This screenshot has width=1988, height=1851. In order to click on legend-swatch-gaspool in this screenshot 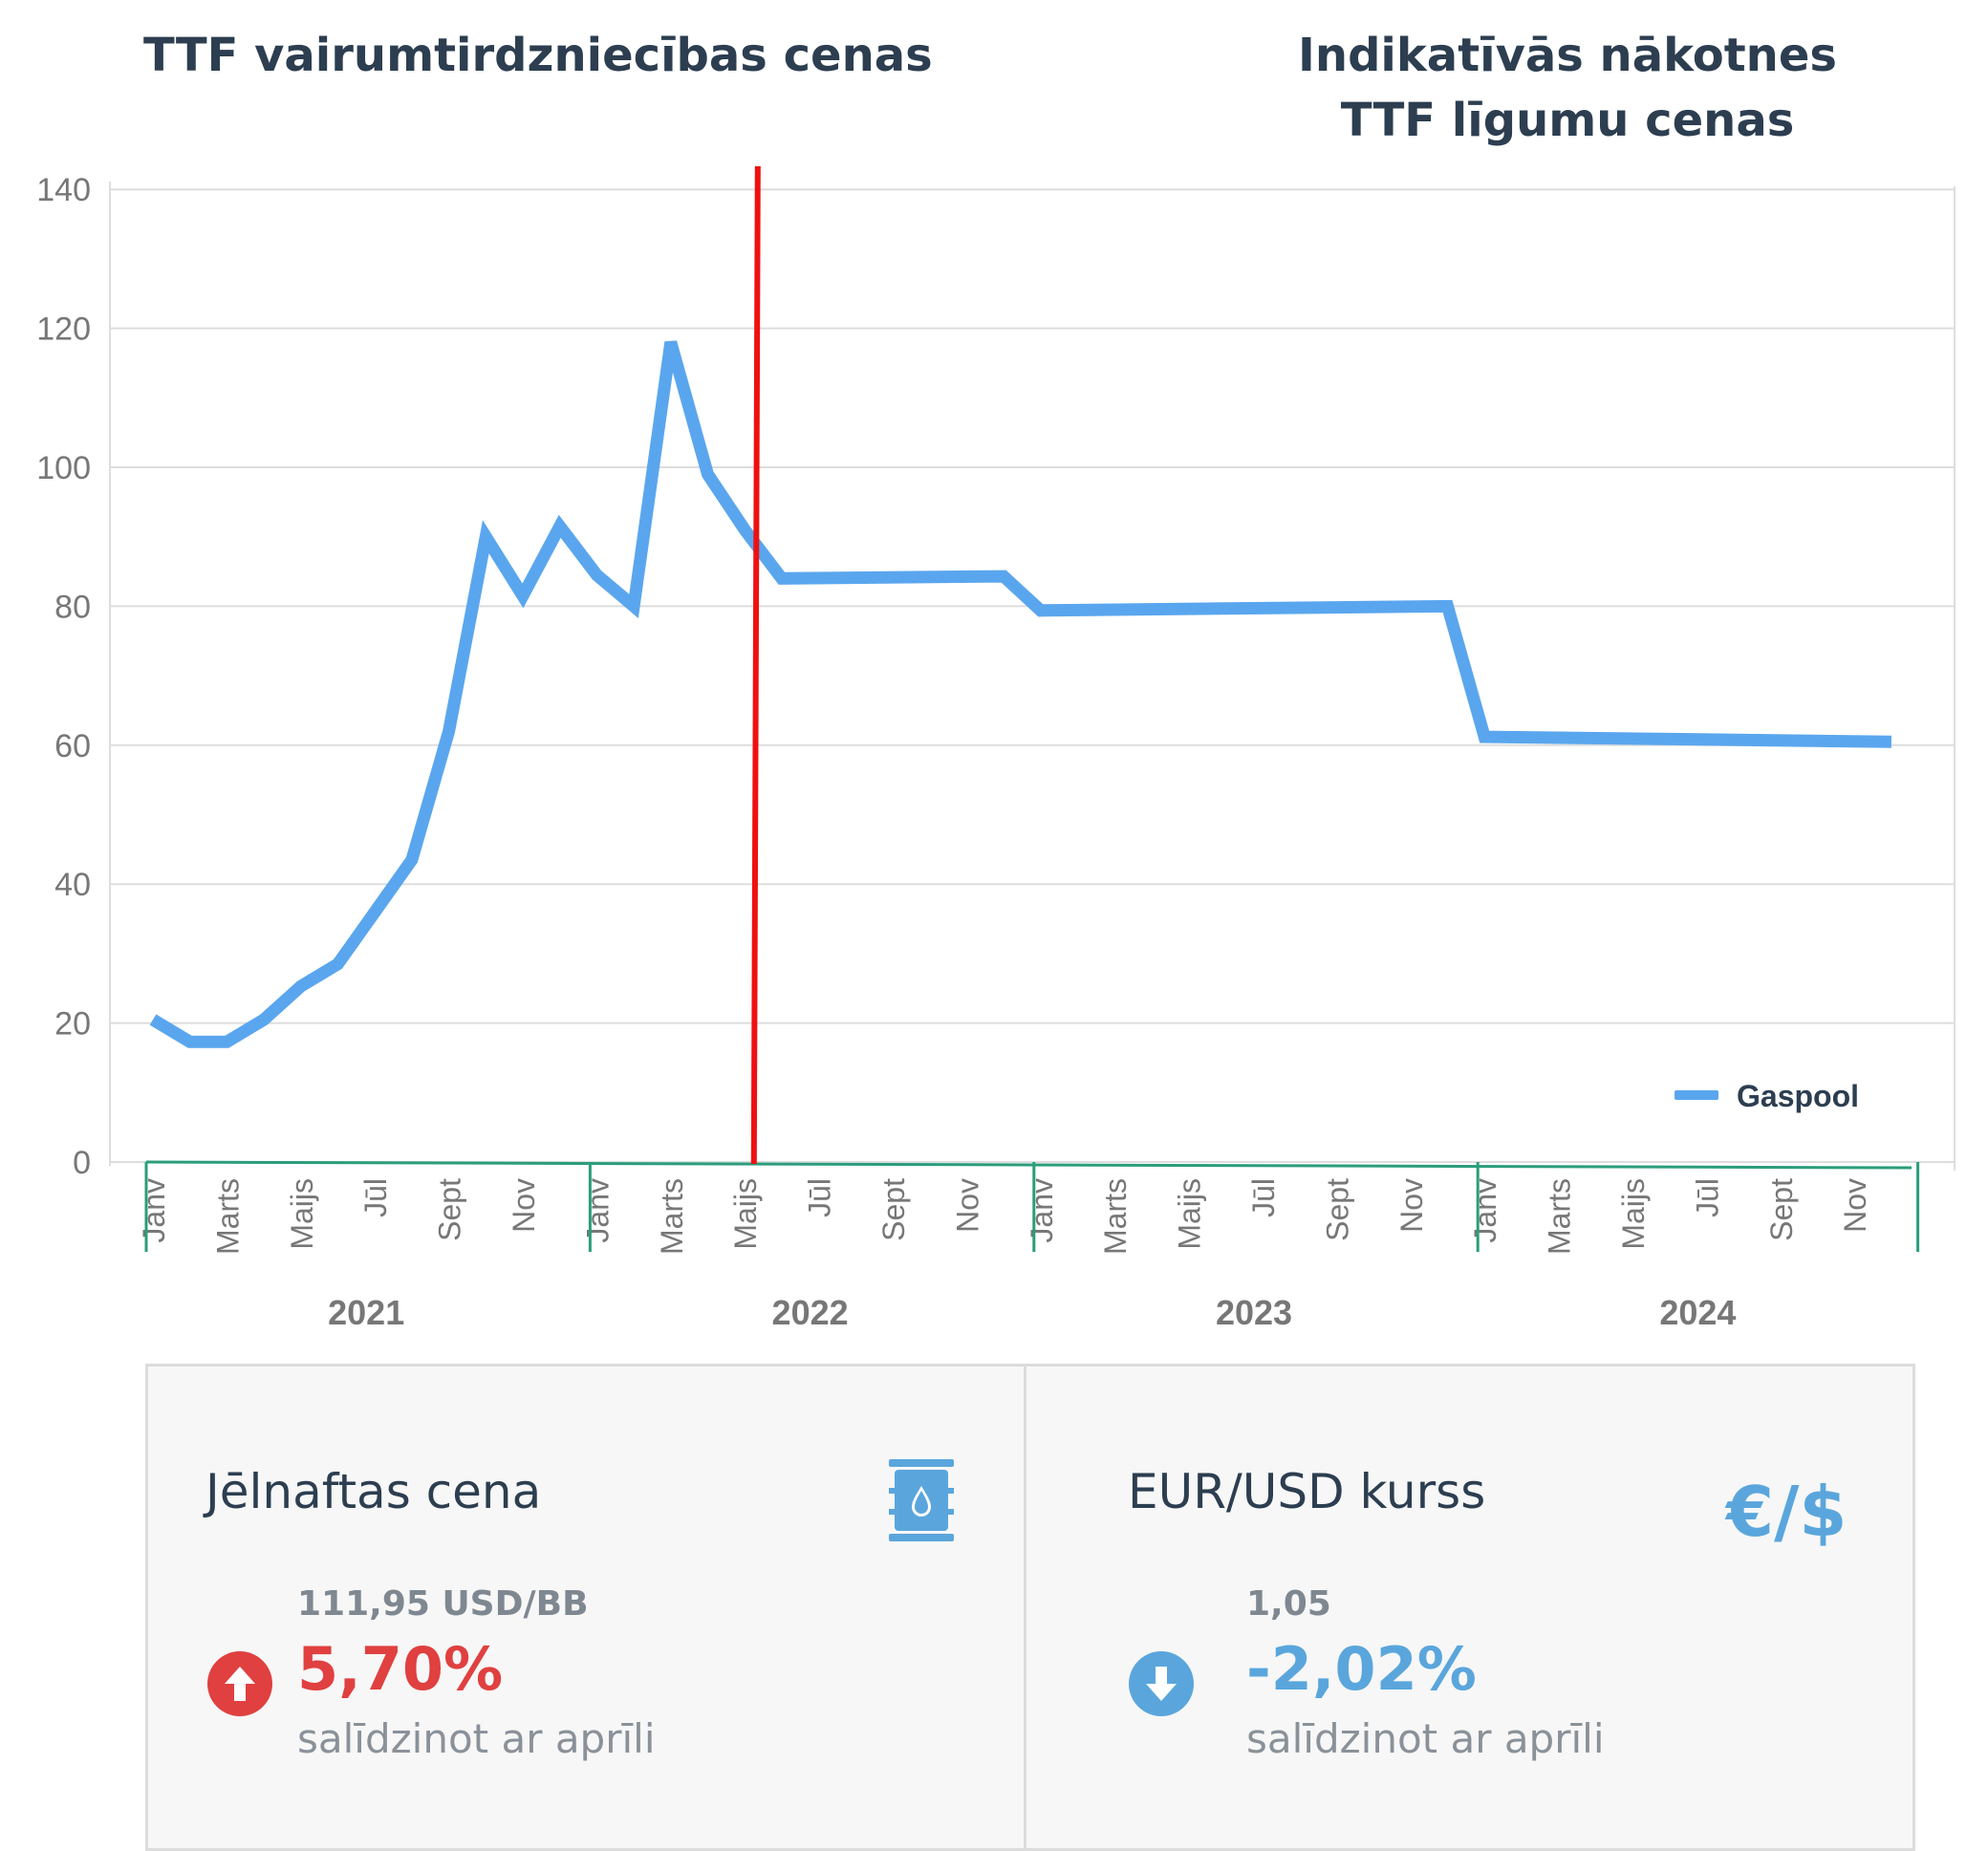, I will do `click(1696, 1095)`.